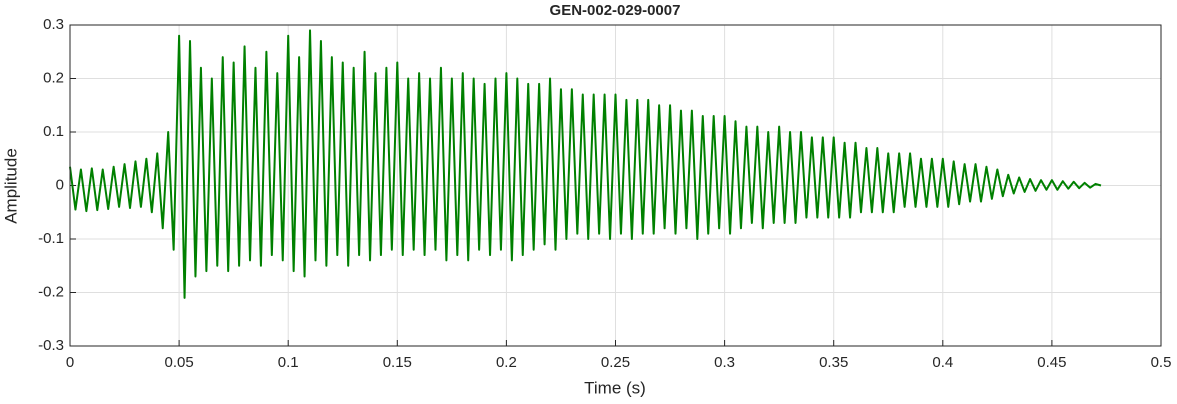 The height and width of the screenshot is (404, 1177). I want to click on y-tick-label: 0, so click(60, 184).